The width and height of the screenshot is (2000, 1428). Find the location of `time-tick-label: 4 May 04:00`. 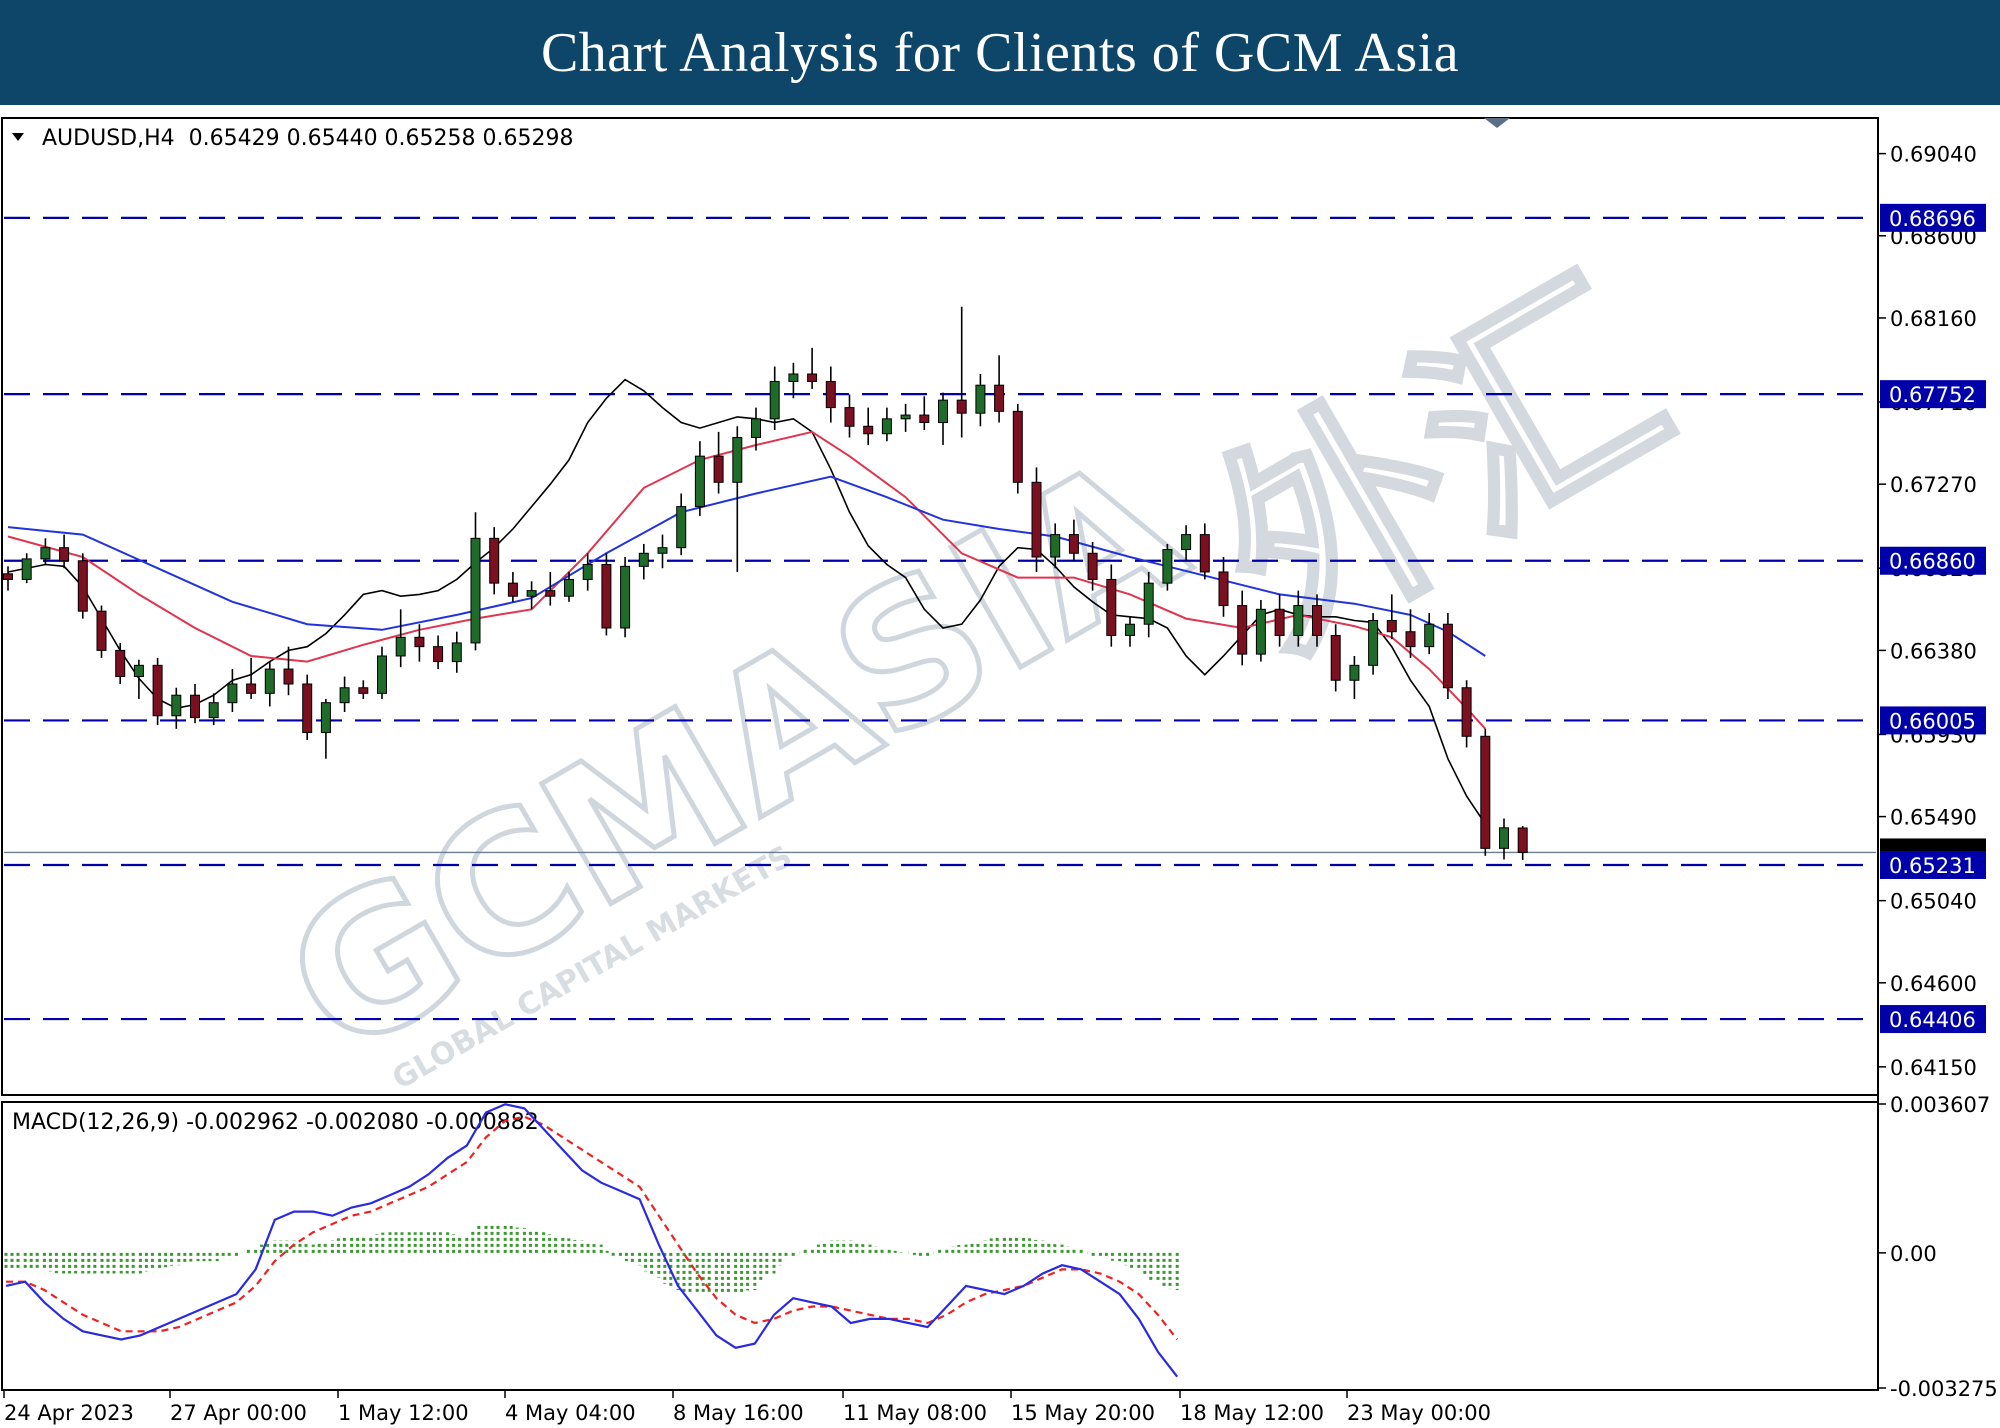

time-tick-label: 4 May 04:00 is located at coordinates (570, 1413).